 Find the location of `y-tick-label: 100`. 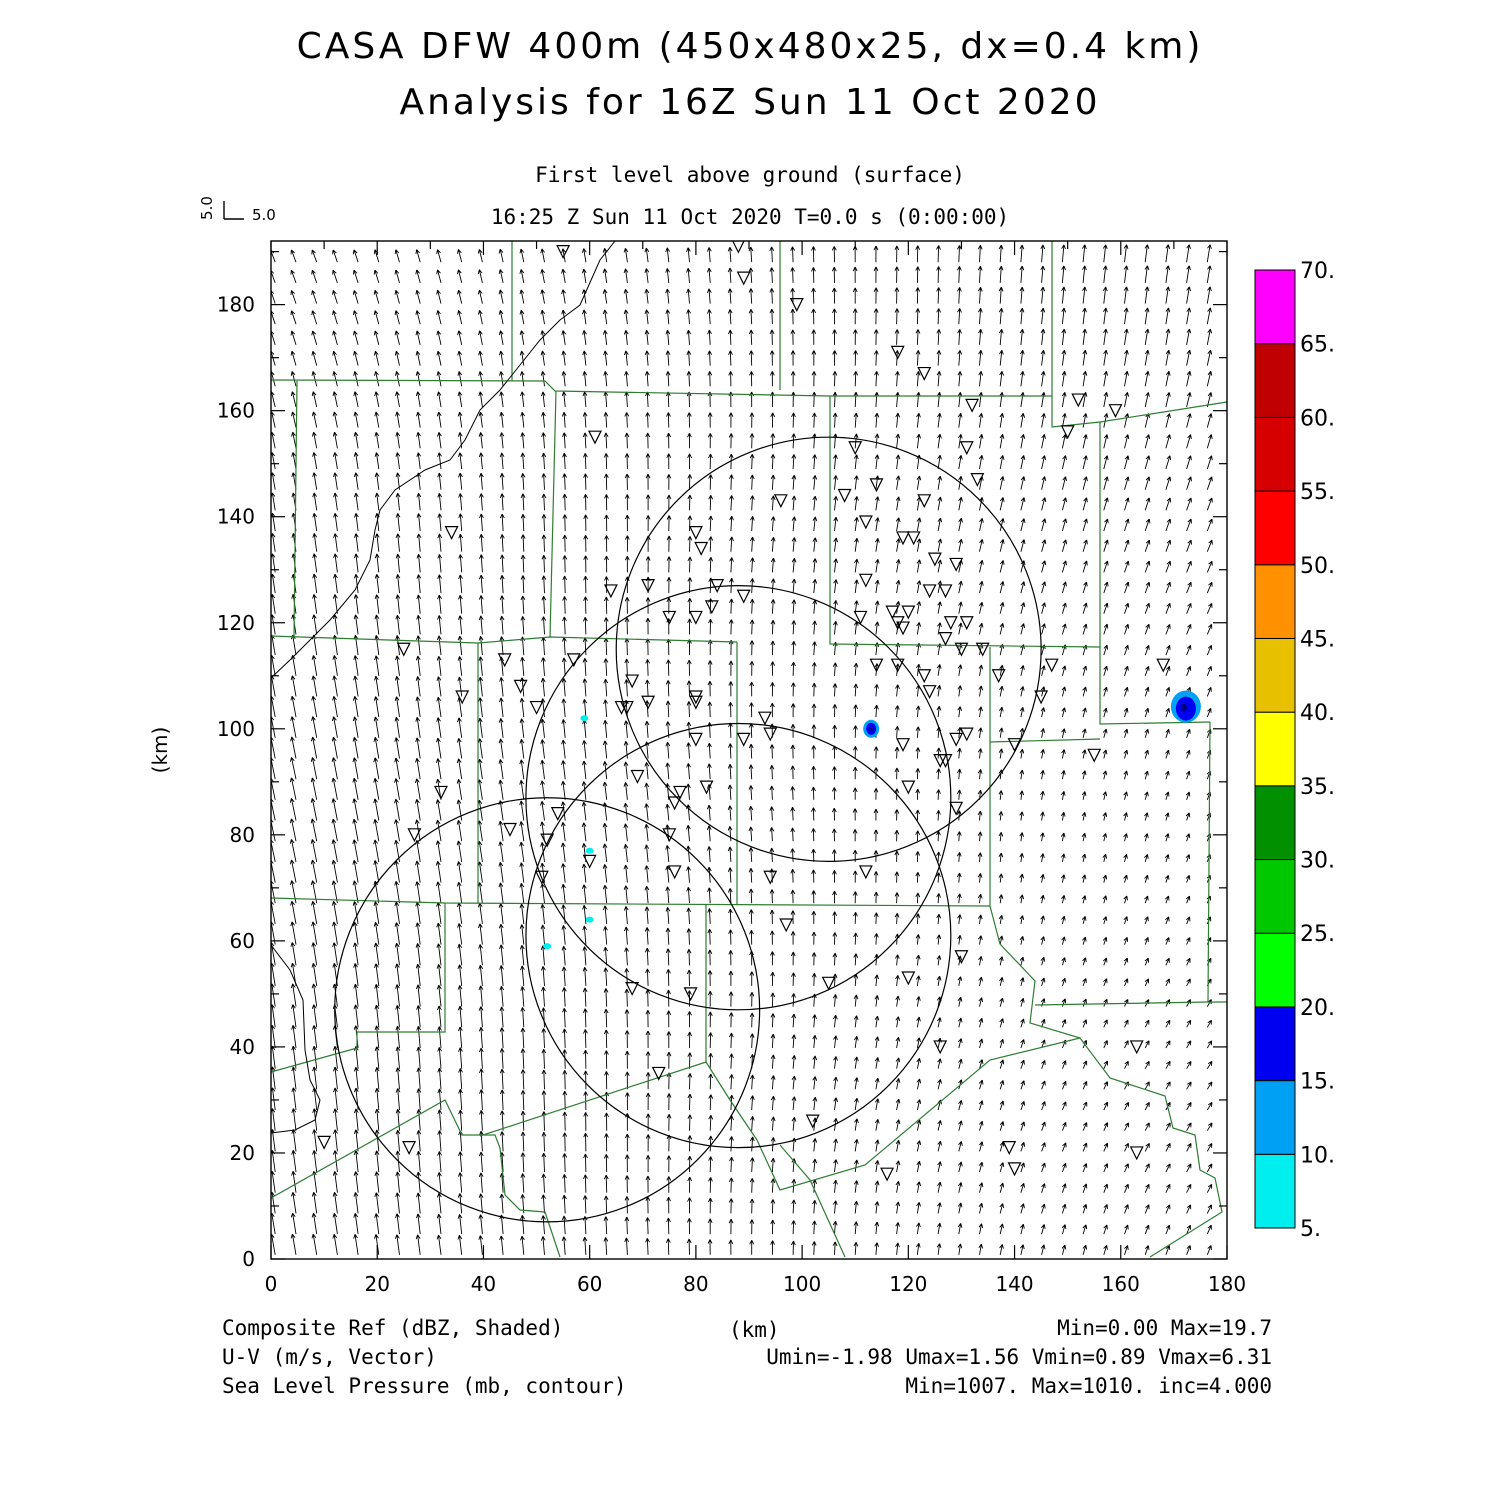

y-tick-label: 100 is located at coordinates (236, 729).